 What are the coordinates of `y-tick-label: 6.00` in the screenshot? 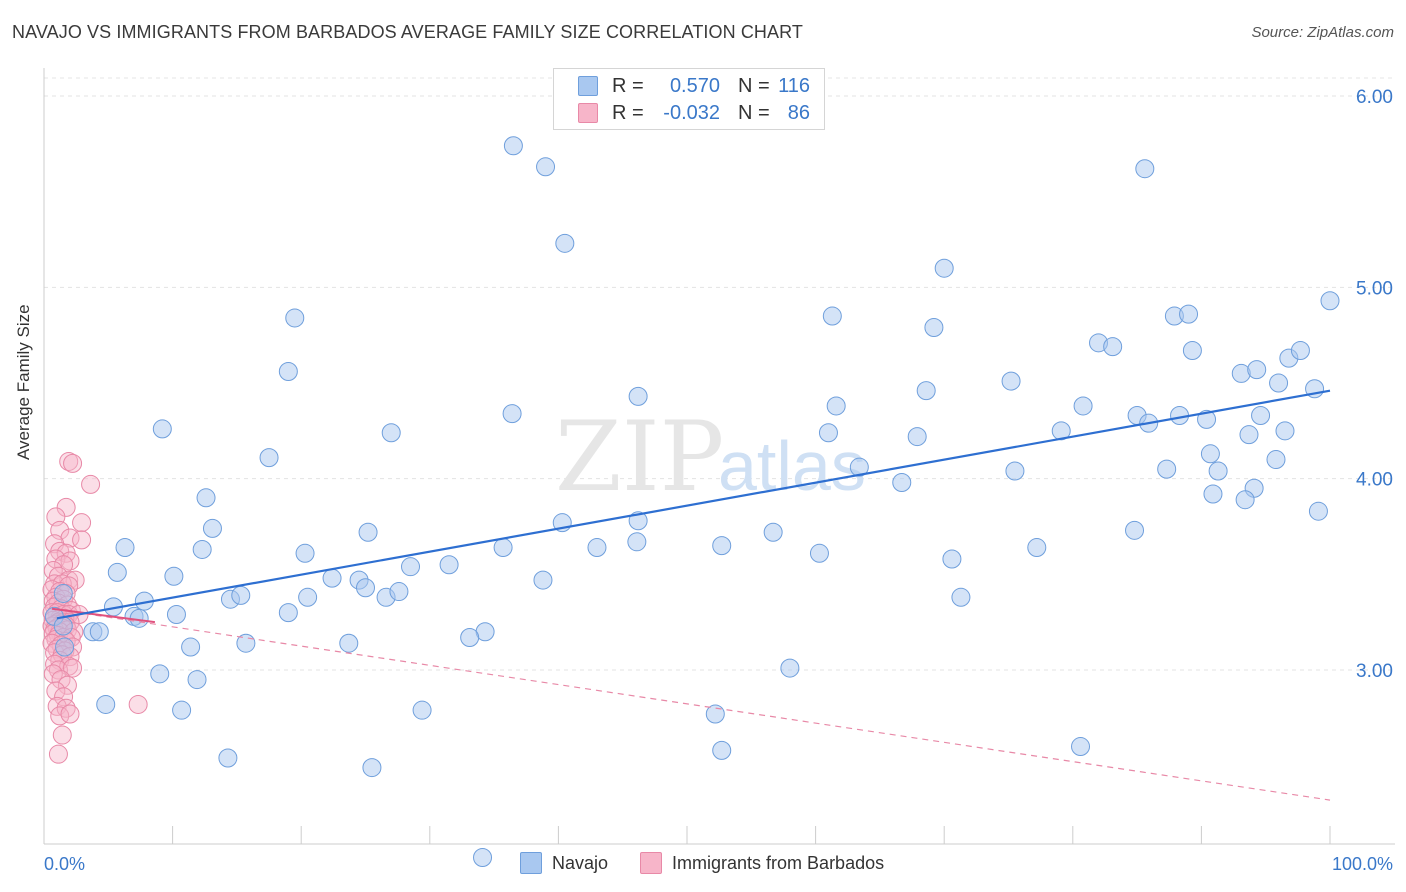 It's located at (1374, 97).